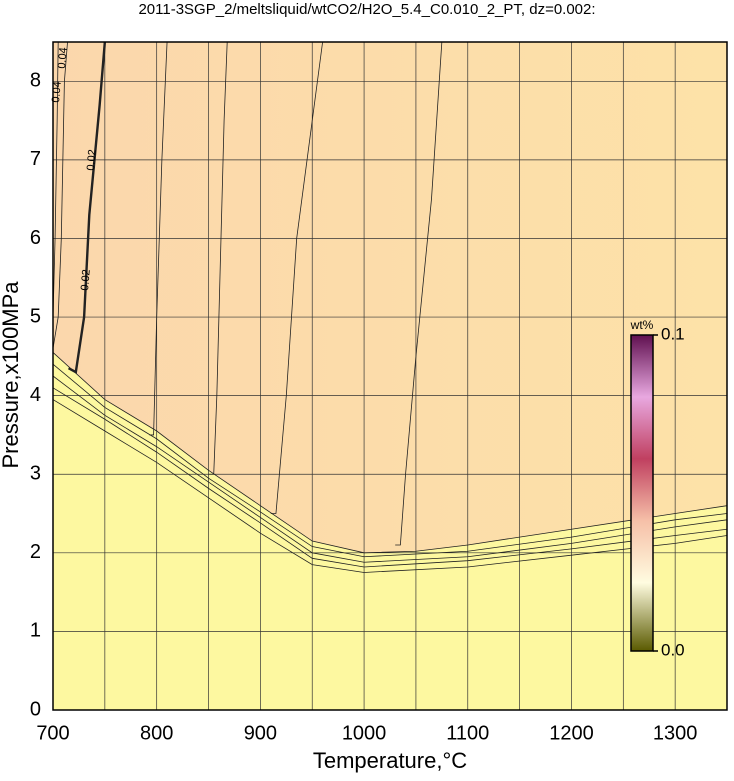 This screenshot has height=781, width=734. What do you see at coordinates (35, 395) in the screenshot?
I see `y-tick-label: 4` at bounding box center [35, 395].